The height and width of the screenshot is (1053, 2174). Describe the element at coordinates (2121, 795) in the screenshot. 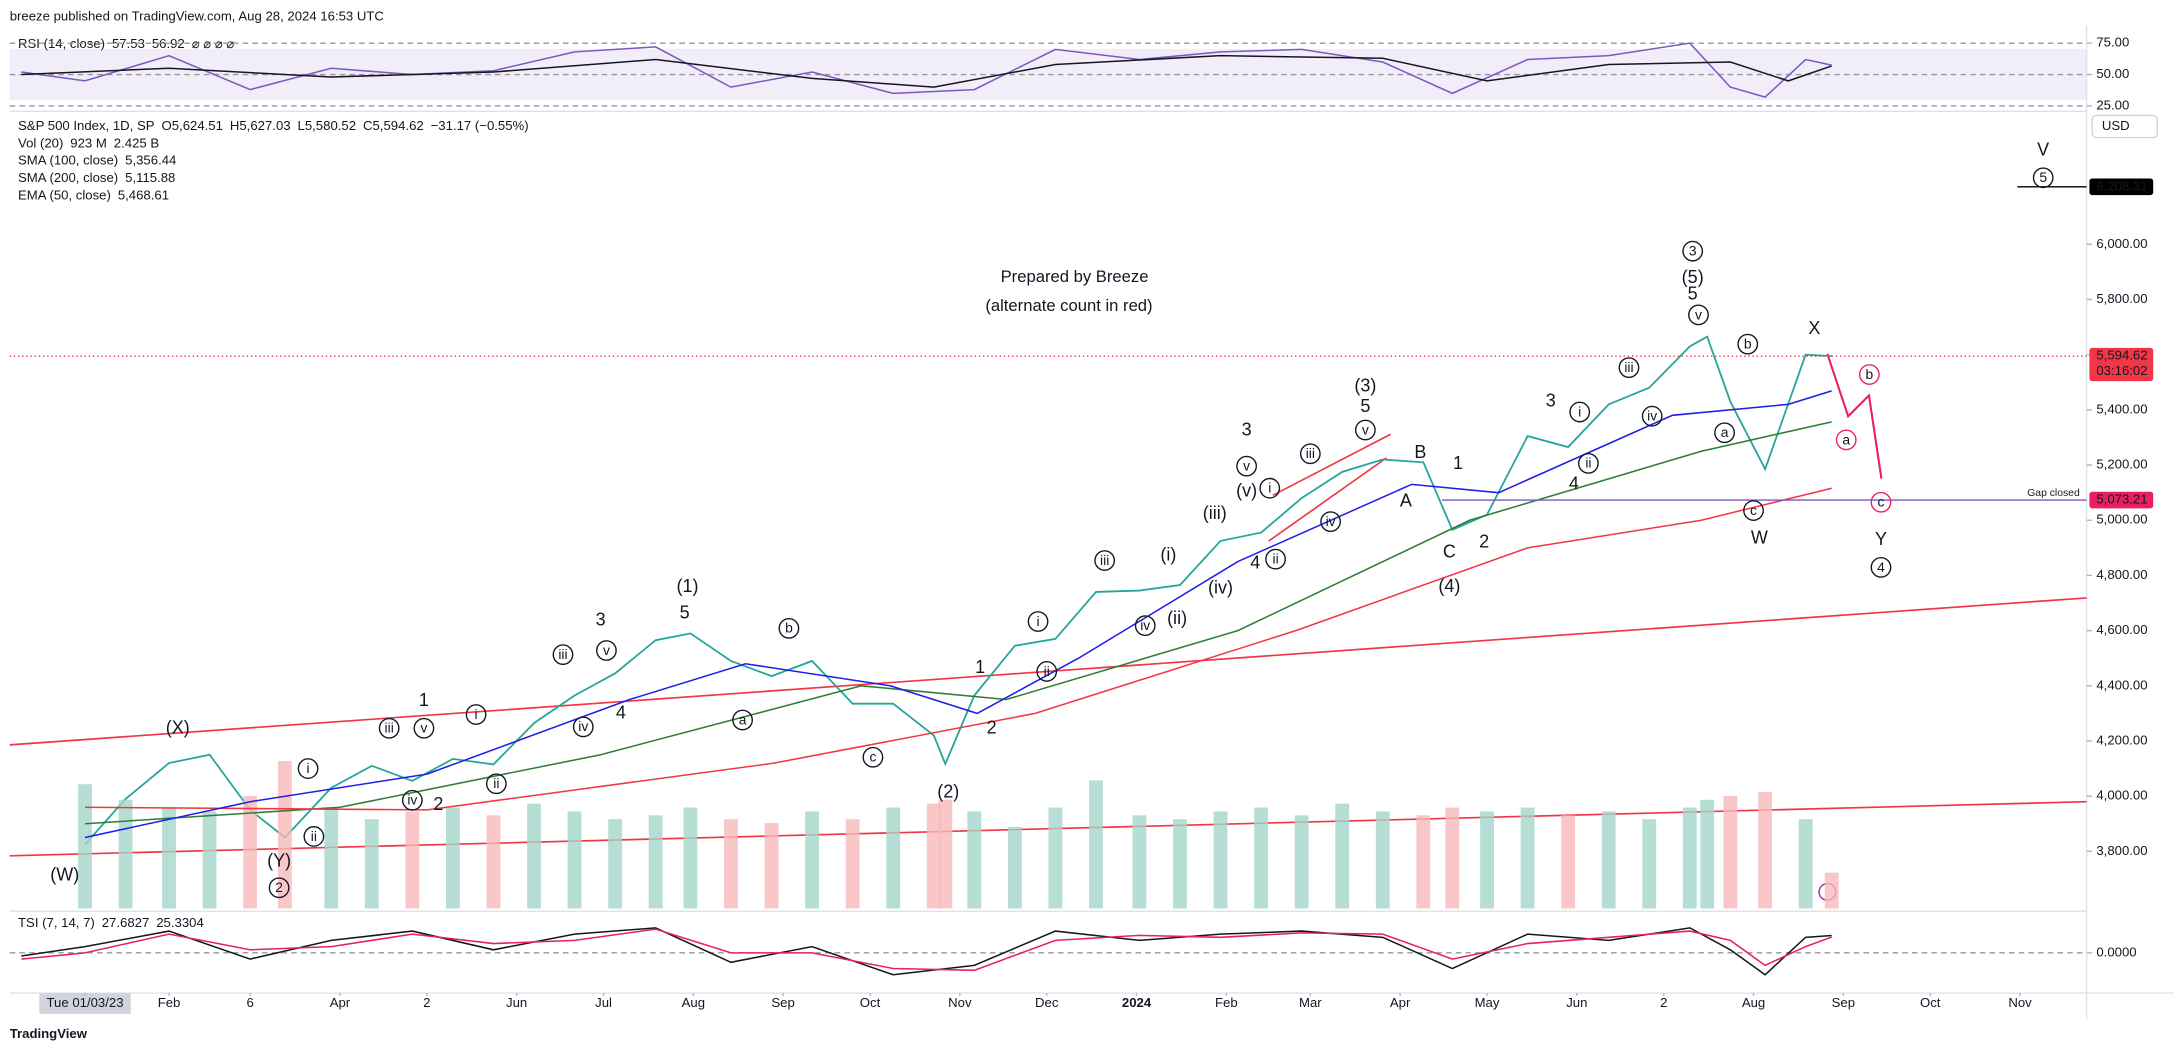

I see `y-tick-label: 4,000.00` at that location.